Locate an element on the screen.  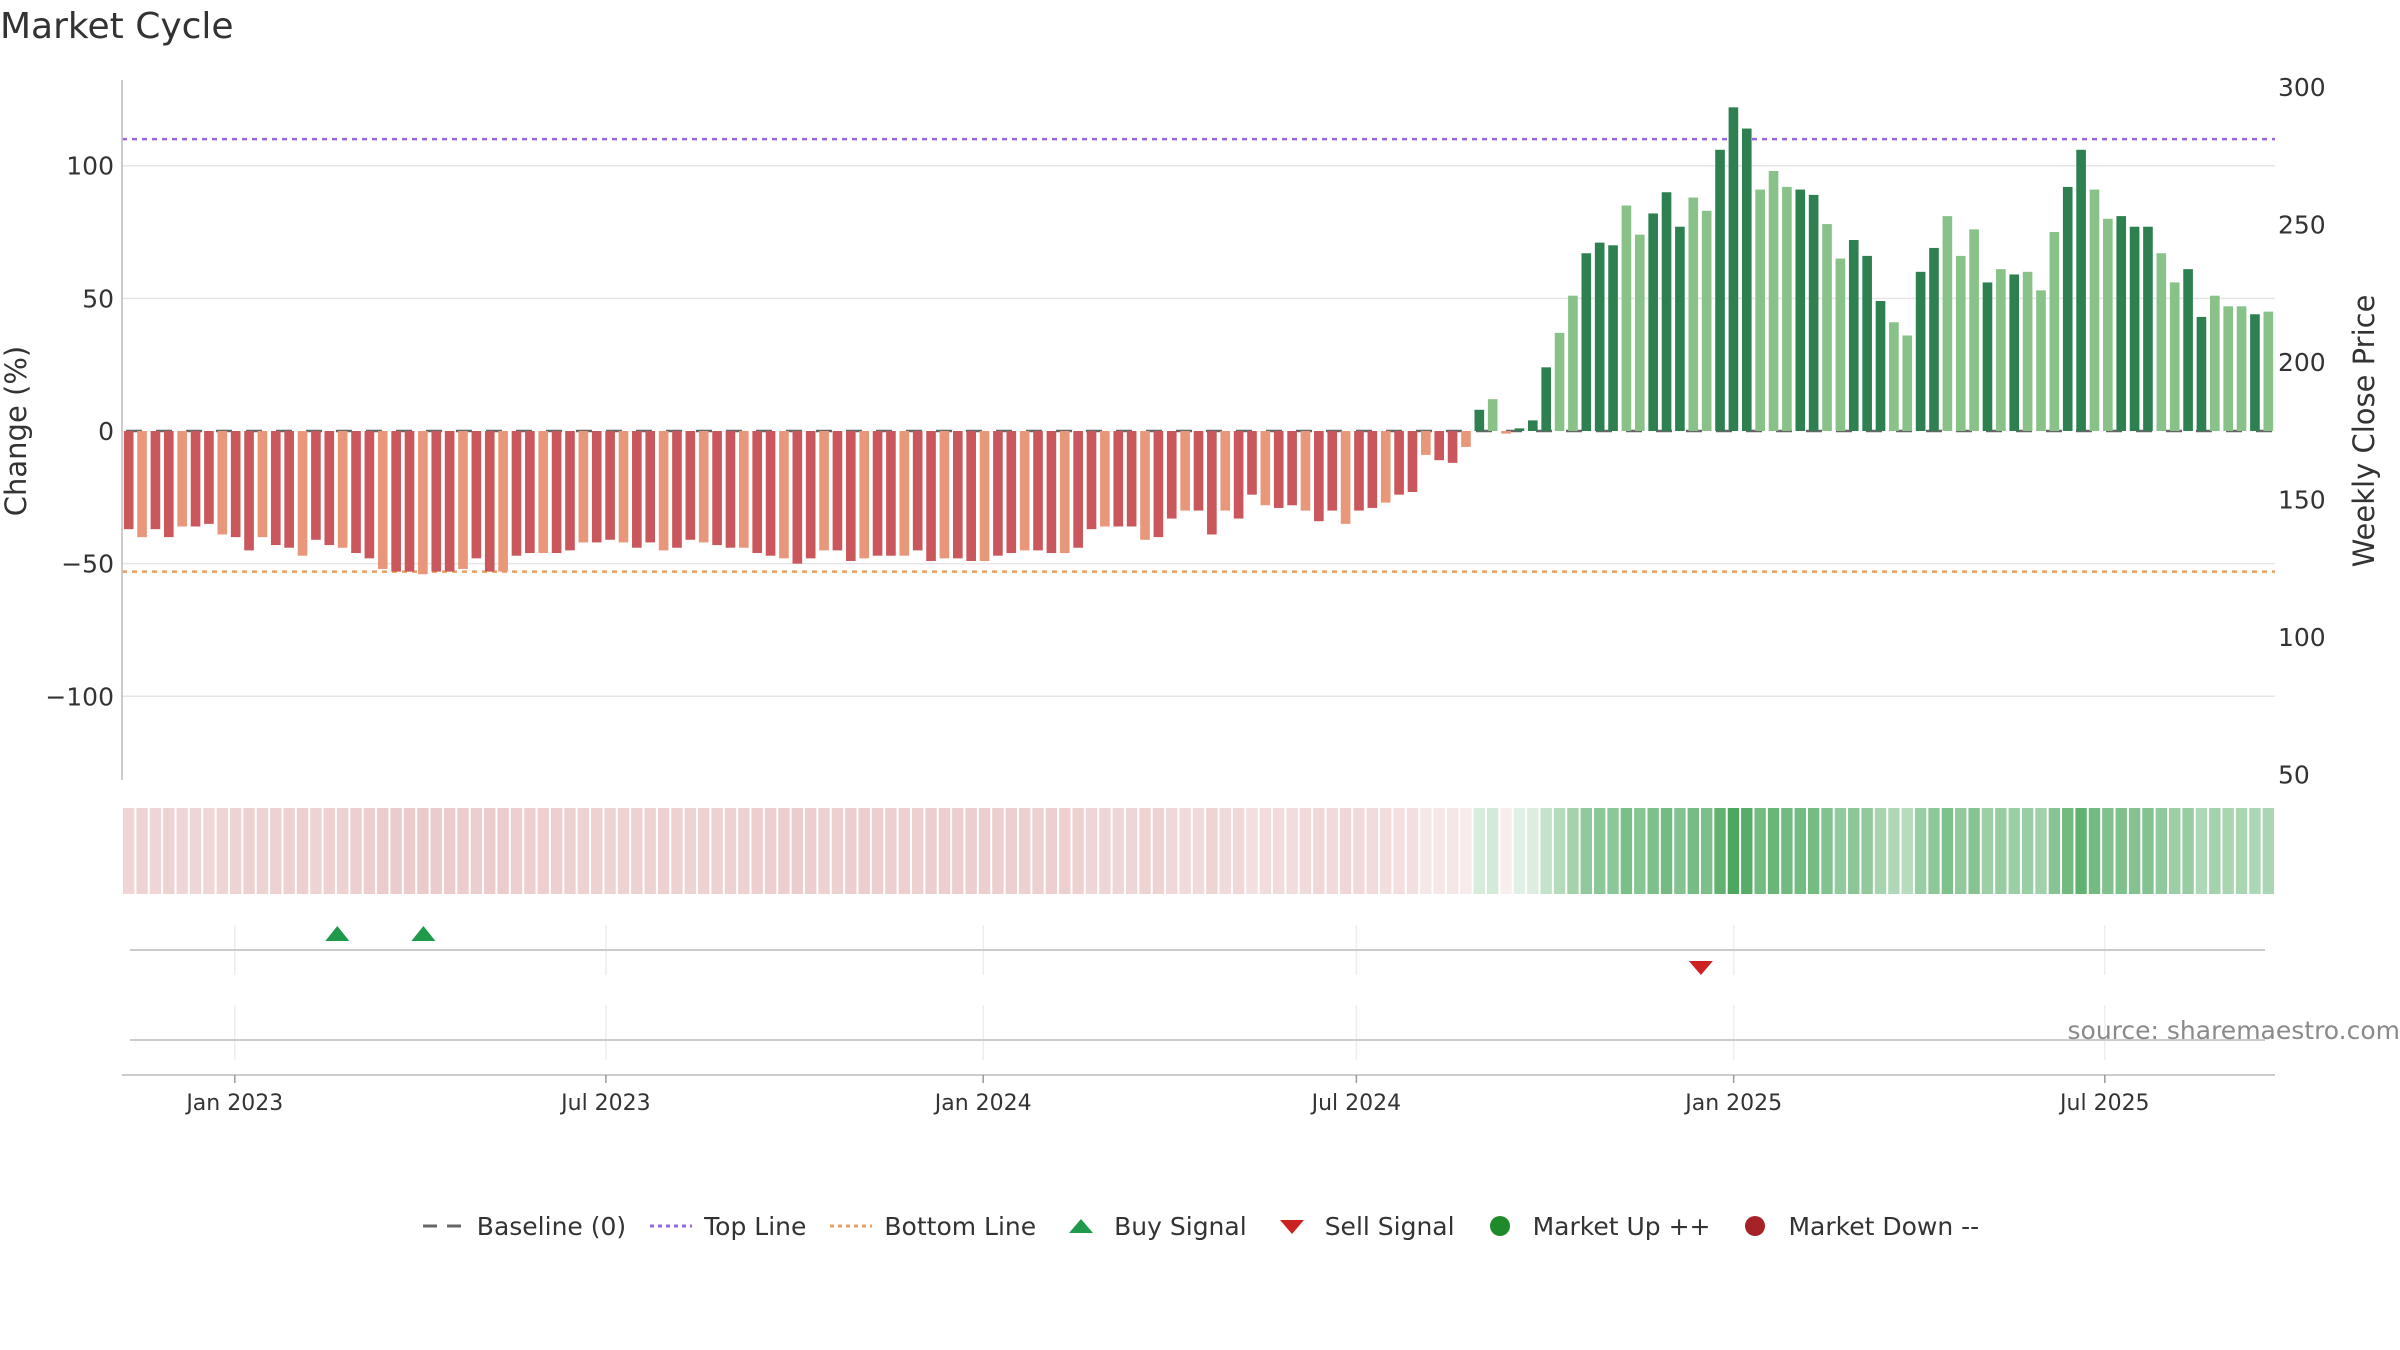
legend-item: Market Up ++ is located at coordinates (1593, 1226).